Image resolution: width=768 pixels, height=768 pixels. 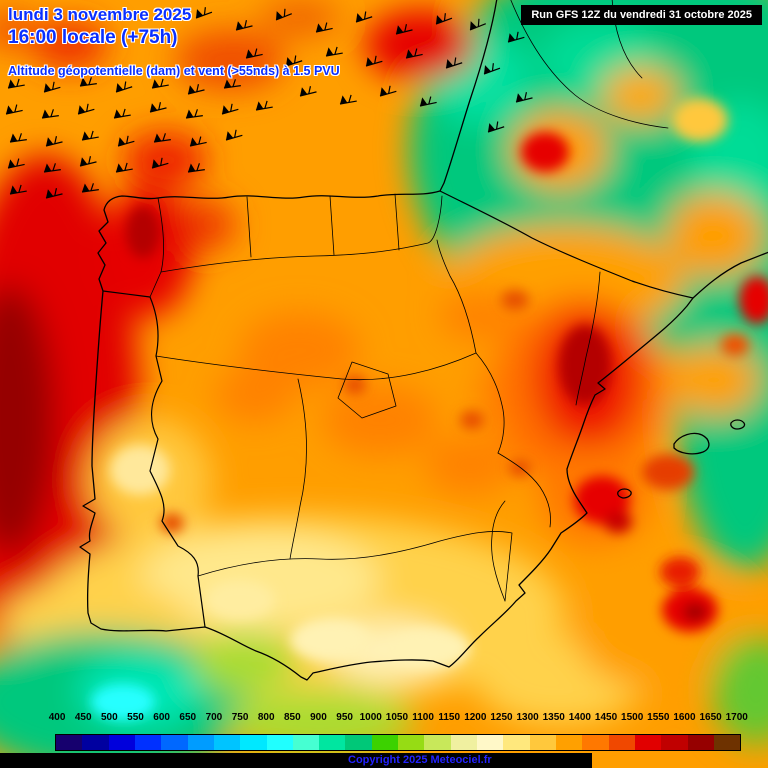 What do you see at coordinates (449, 717) in the screenshot?
I see `legend-tick-label: 1150` at bounding box center [449, 717].